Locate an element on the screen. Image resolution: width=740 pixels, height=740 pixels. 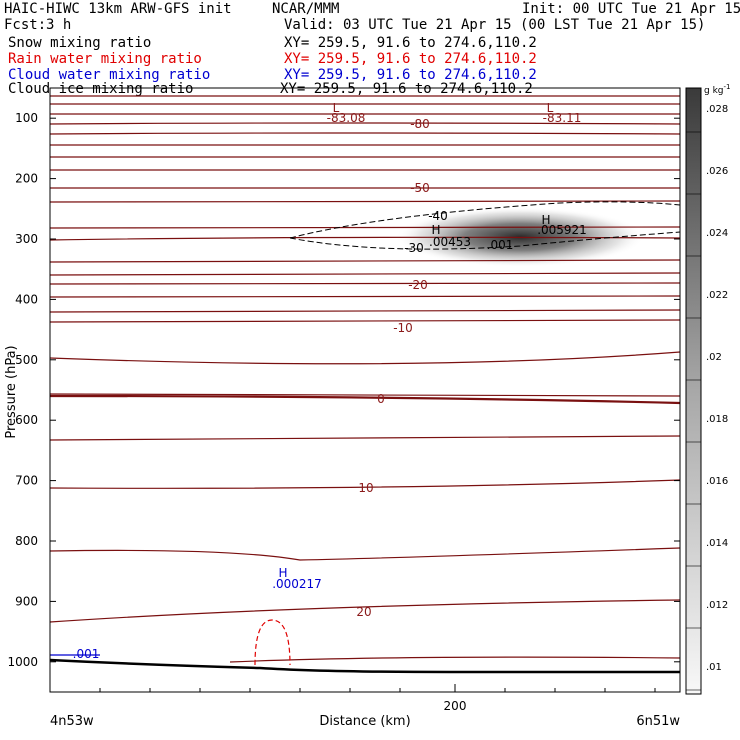
temp-label: -30 is located at coordinates (414, 248).